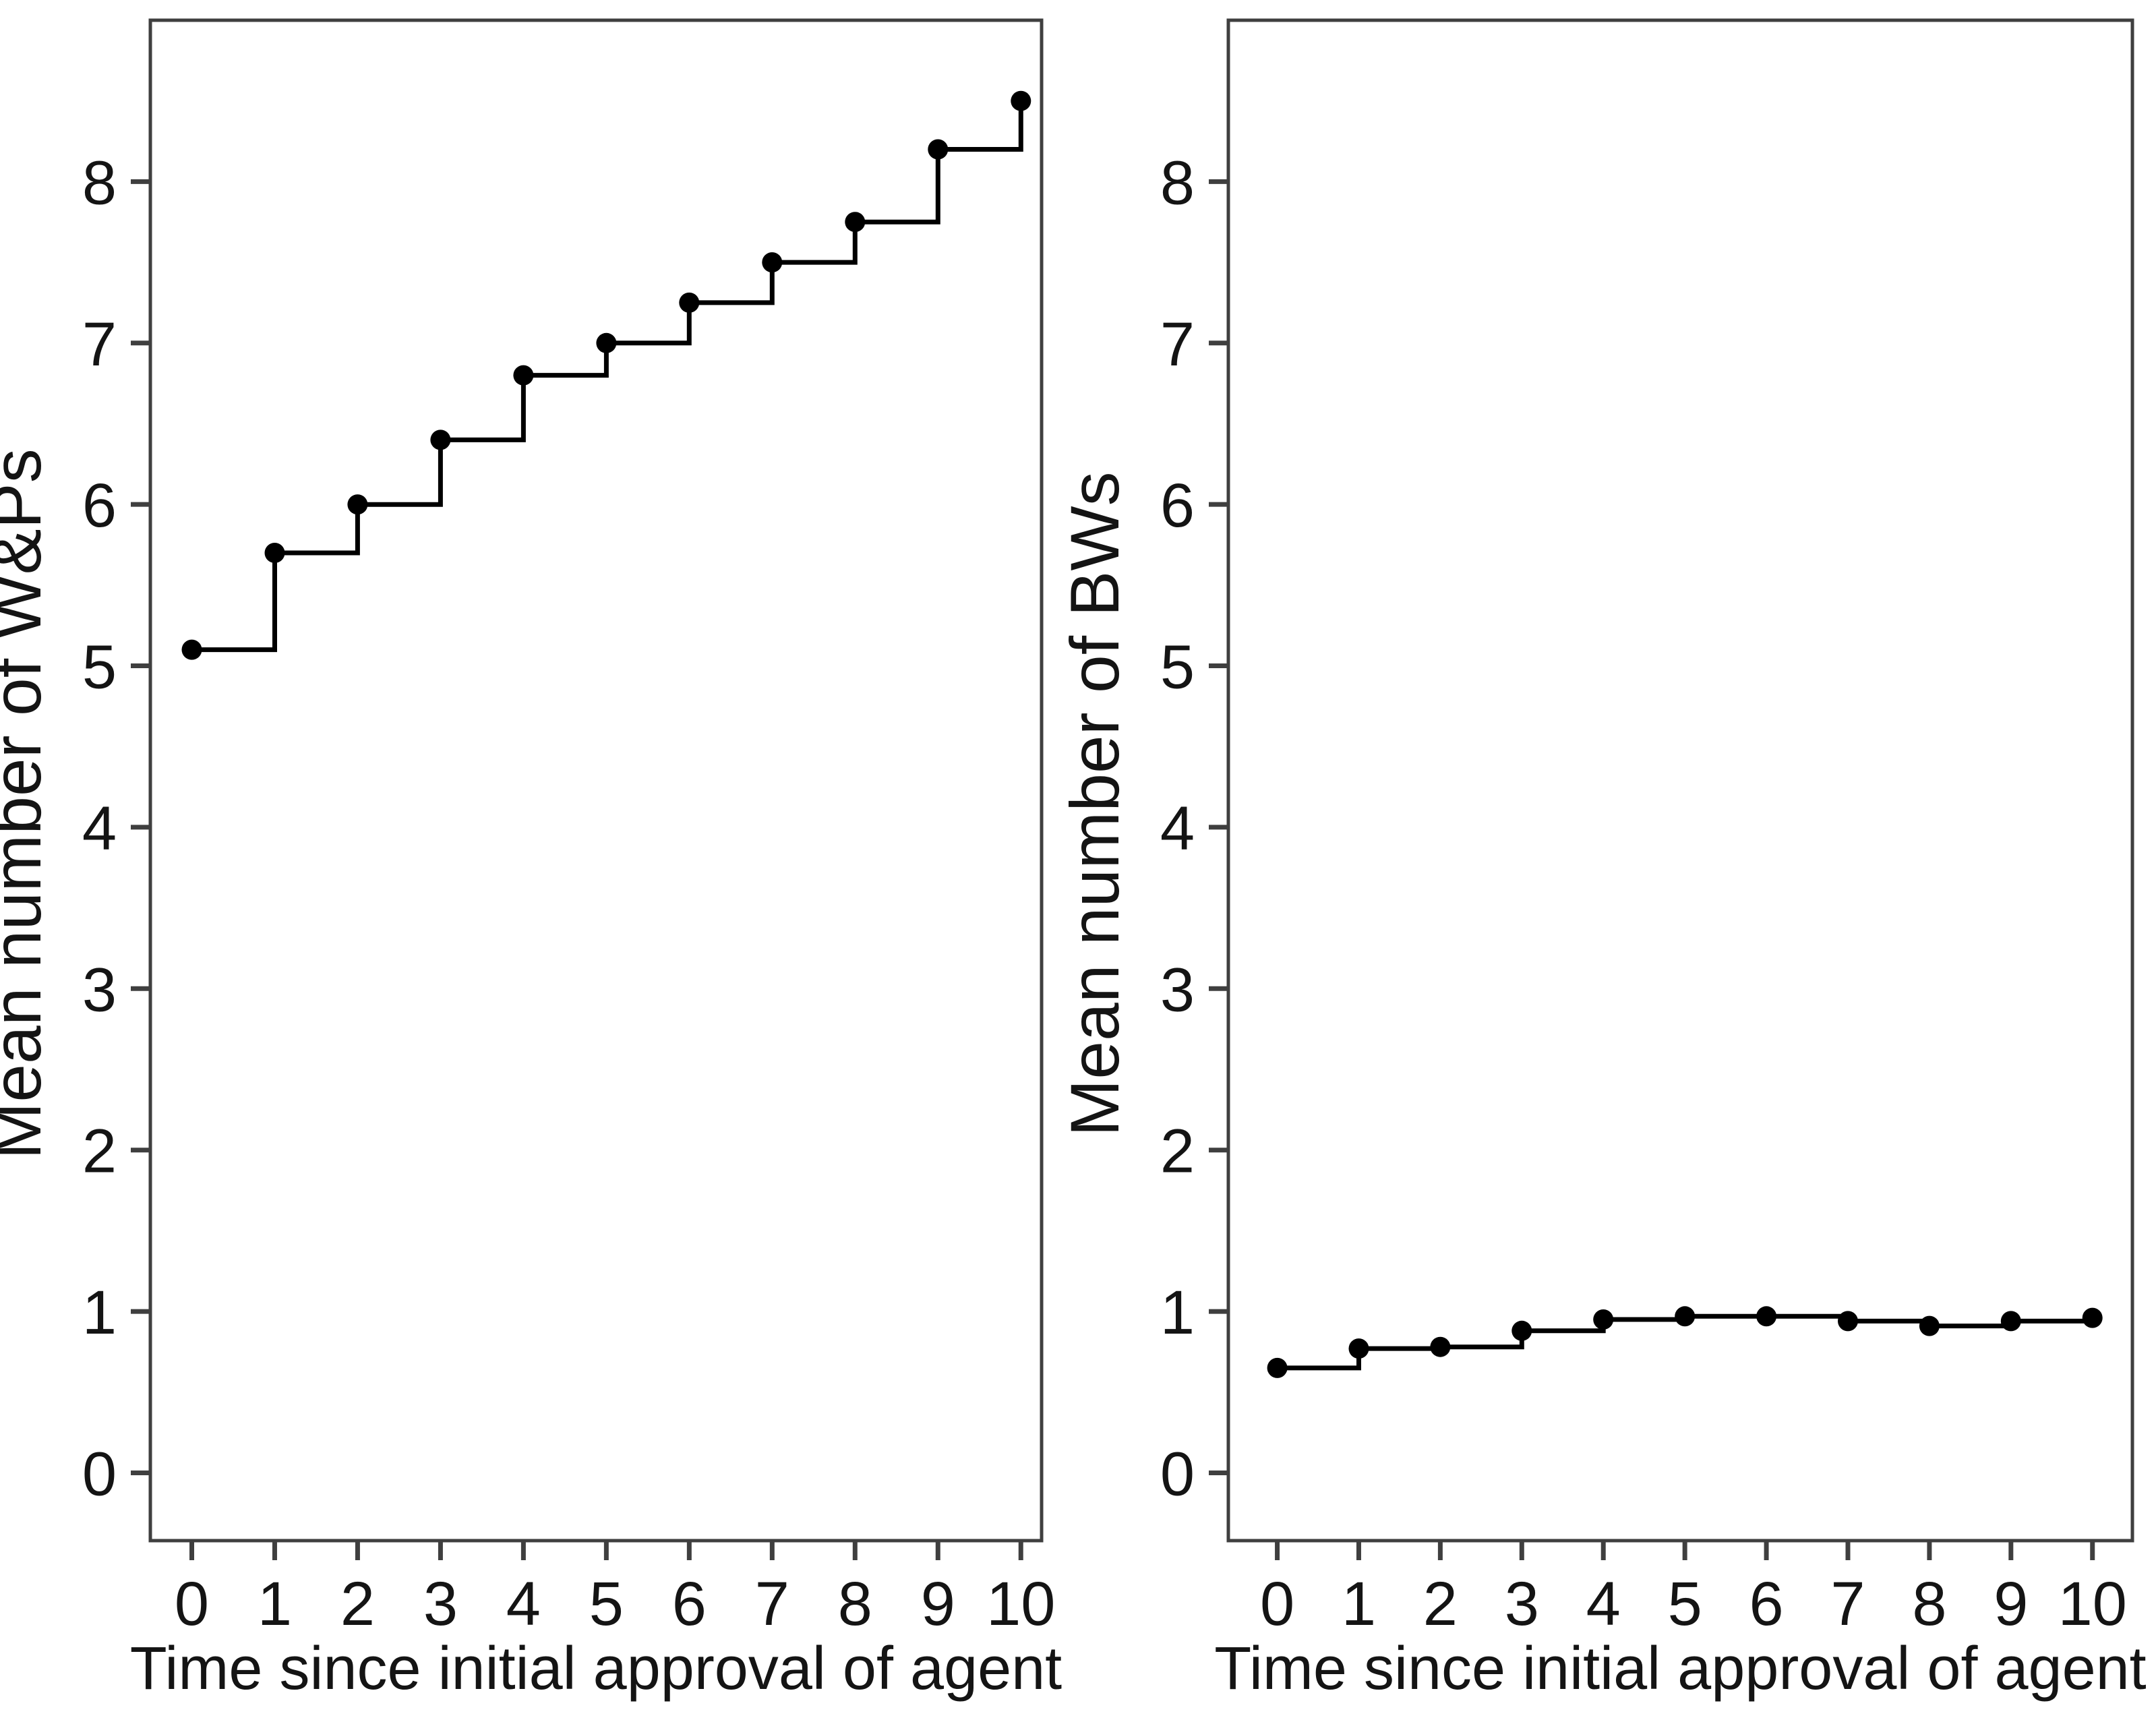  Describe the element at coordinates (607, 376) in the screenshot. I see `step-line` at that location.